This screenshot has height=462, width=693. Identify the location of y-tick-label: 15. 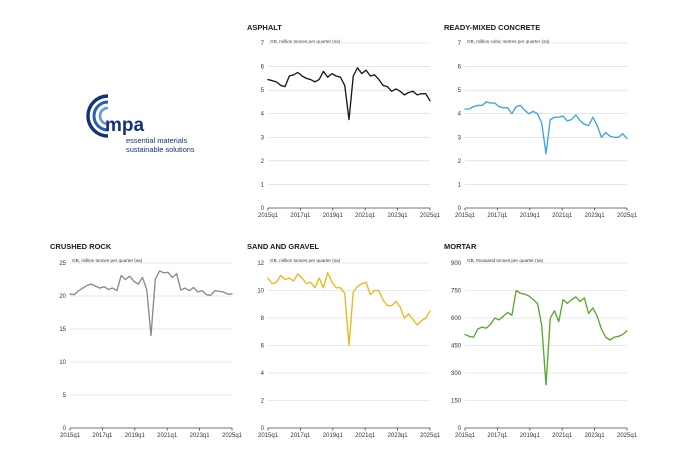
(62, 330).